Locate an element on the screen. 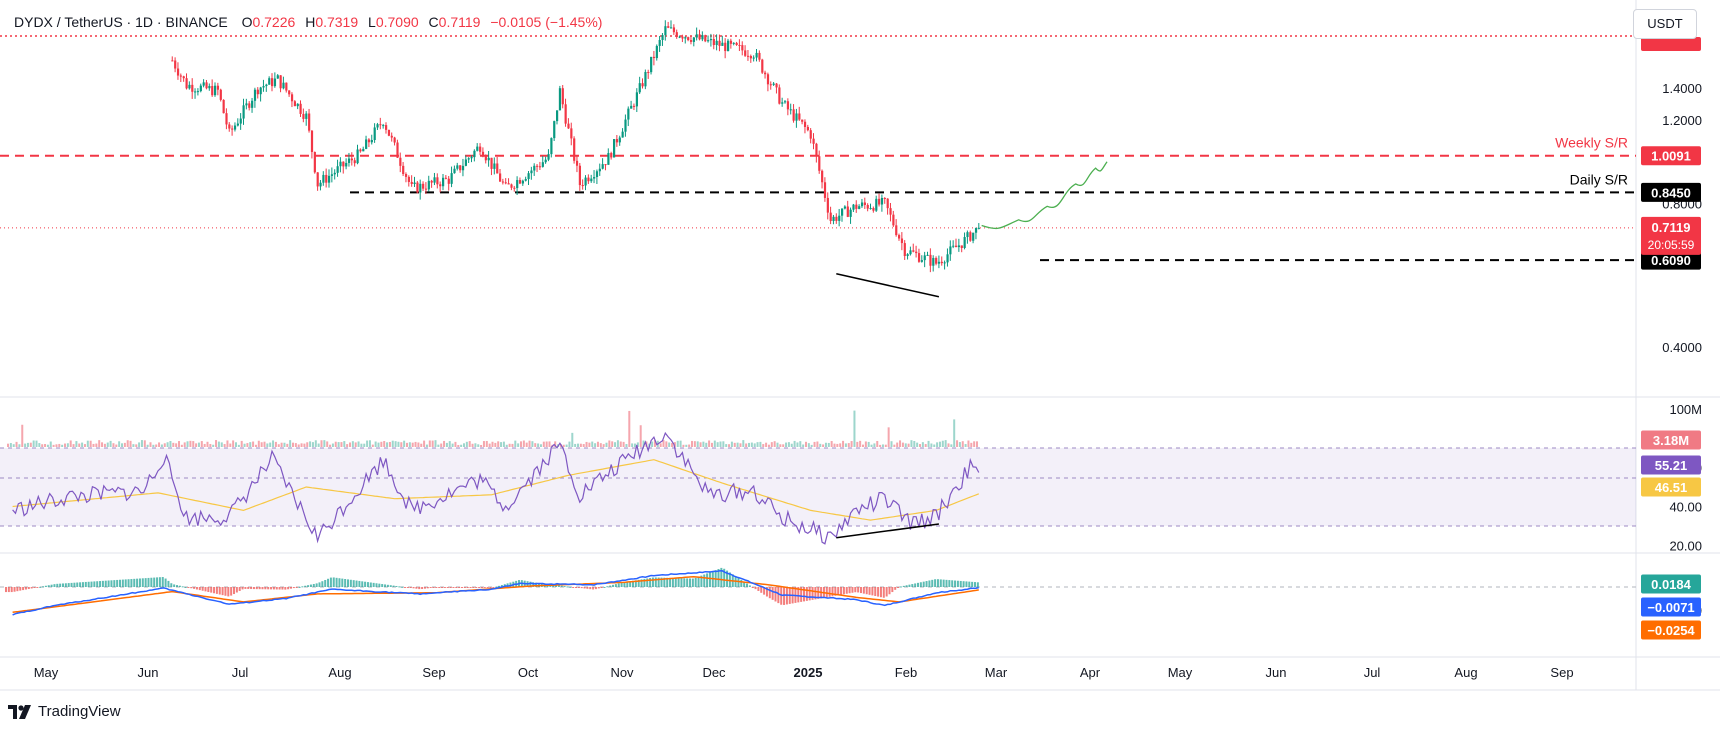 This screenshot has height=730, width=1720. currency-button: USDT is located at coordinates (1665, 24).